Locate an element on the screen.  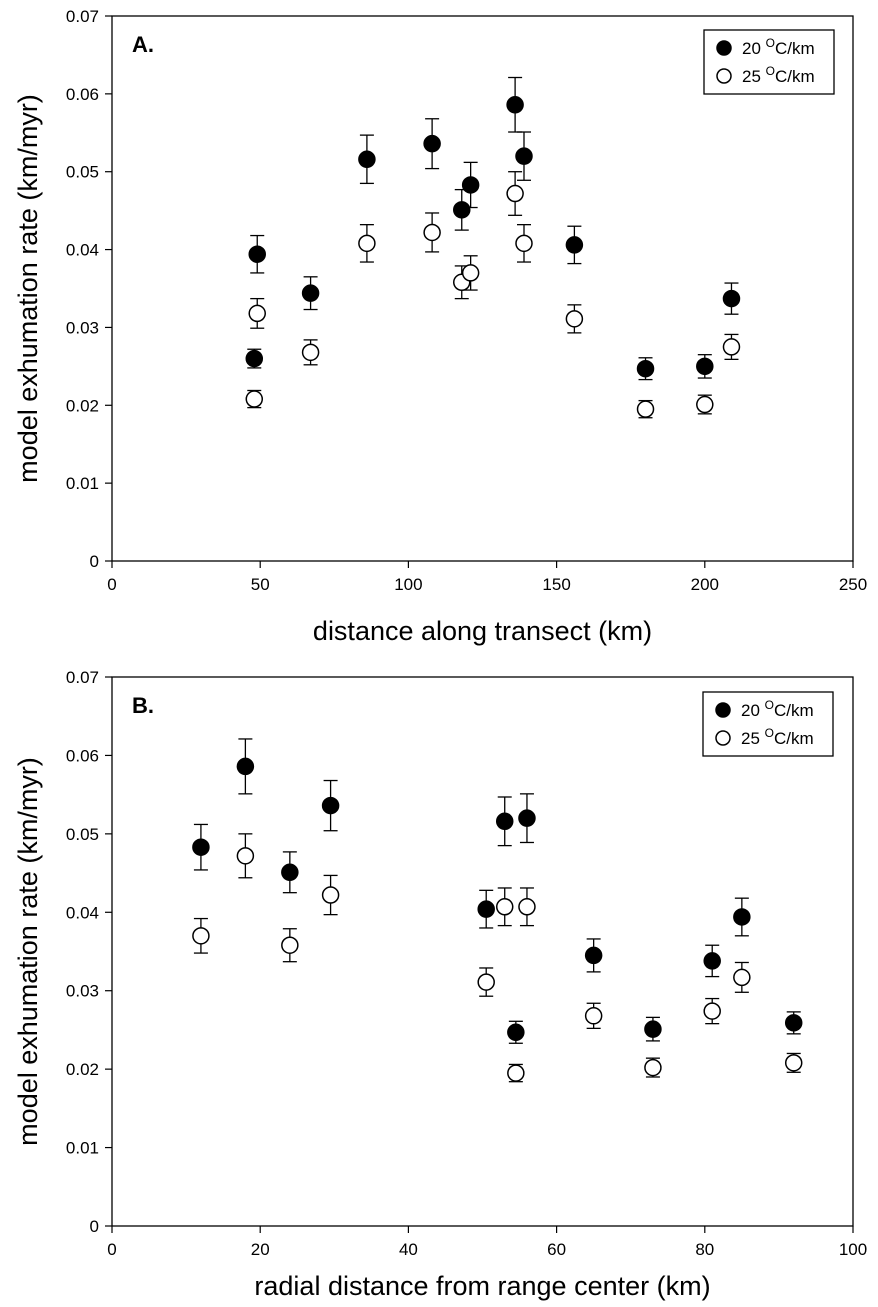
y-axis-title: model exhumation rate (km/myr) is located at coordinates (28, 288).